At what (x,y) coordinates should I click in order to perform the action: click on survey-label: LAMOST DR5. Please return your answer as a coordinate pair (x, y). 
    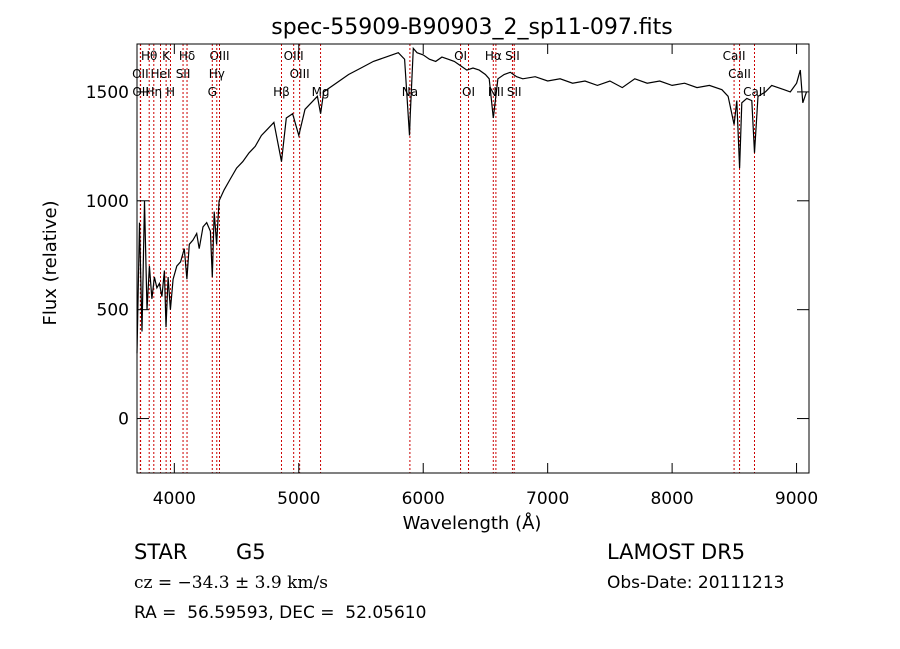
    Looking at the image, I should click on (676, 552).